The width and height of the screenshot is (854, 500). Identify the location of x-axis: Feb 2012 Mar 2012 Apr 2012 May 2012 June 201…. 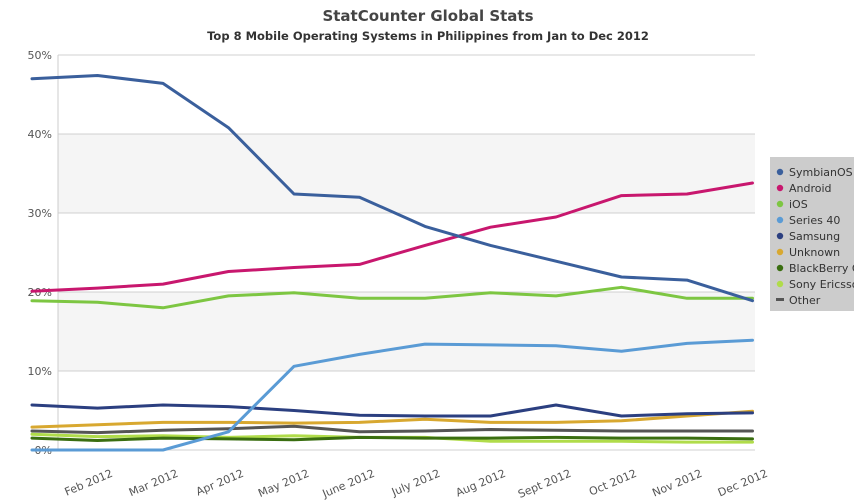
(416, 483).